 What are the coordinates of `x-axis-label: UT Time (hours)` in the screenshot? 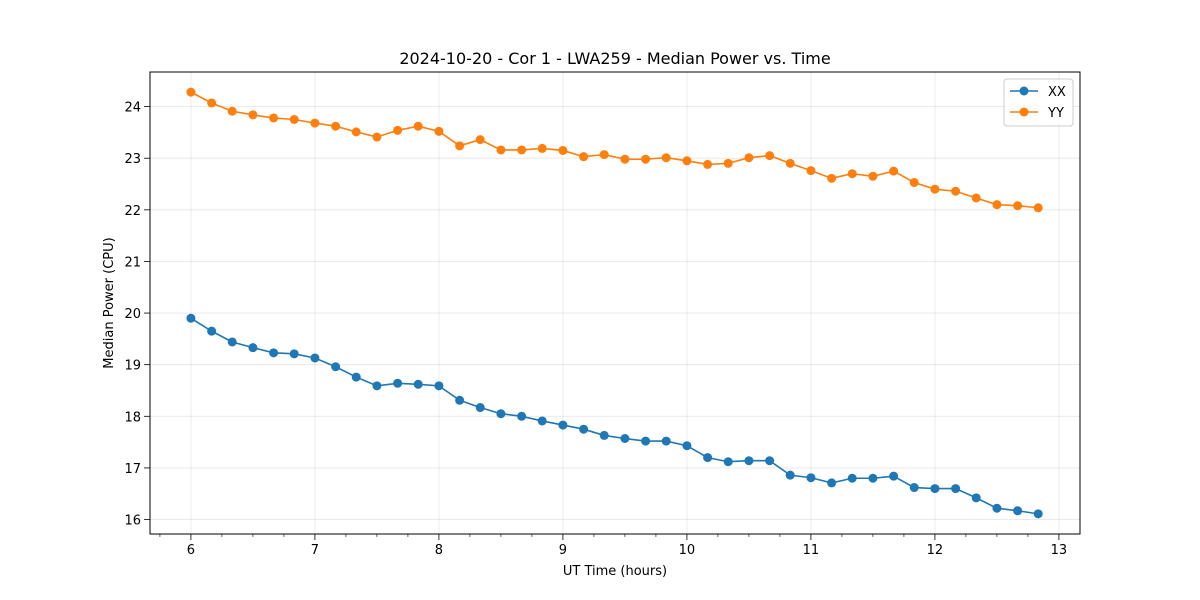 It's located at (615, 571).